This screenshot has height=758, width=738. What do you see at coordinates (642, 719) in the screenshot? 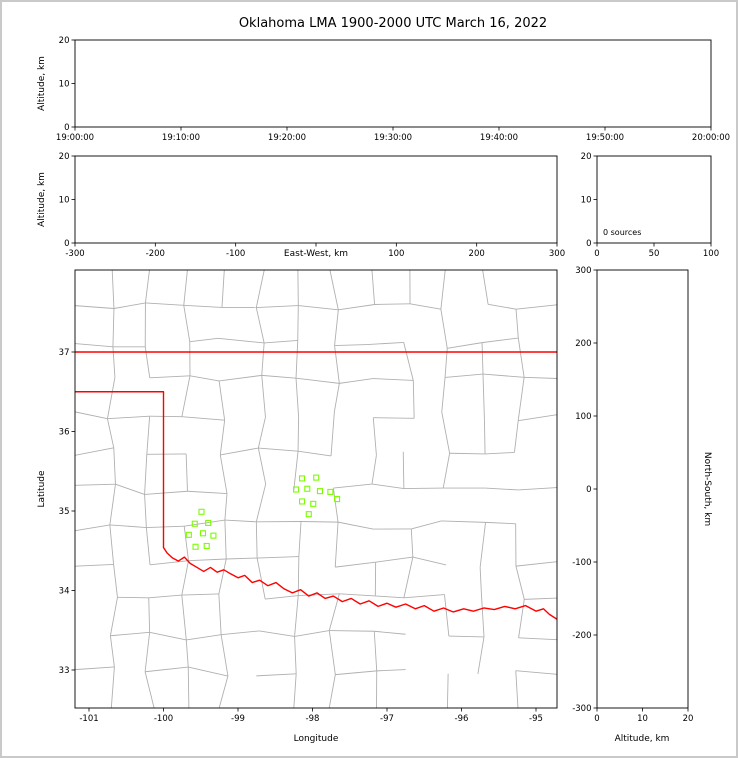
I see `x-tick-label: 10` at bounding box center [642, 719].